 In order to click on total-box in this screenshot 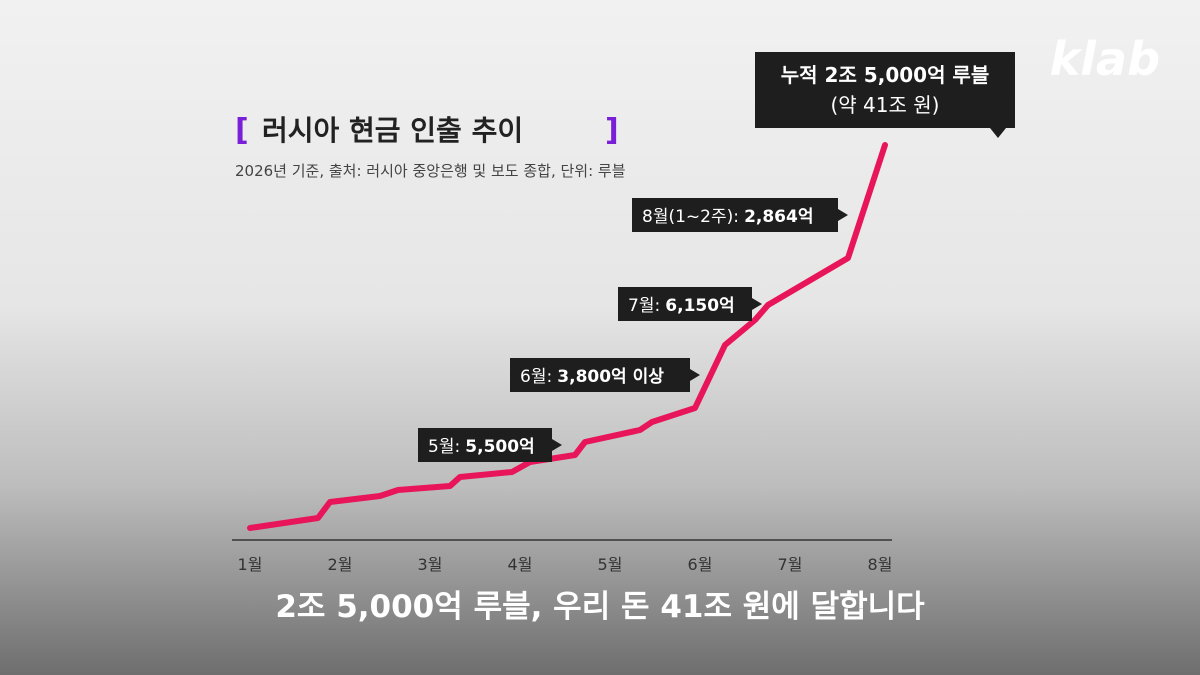, I will do `click(885, 95)`.